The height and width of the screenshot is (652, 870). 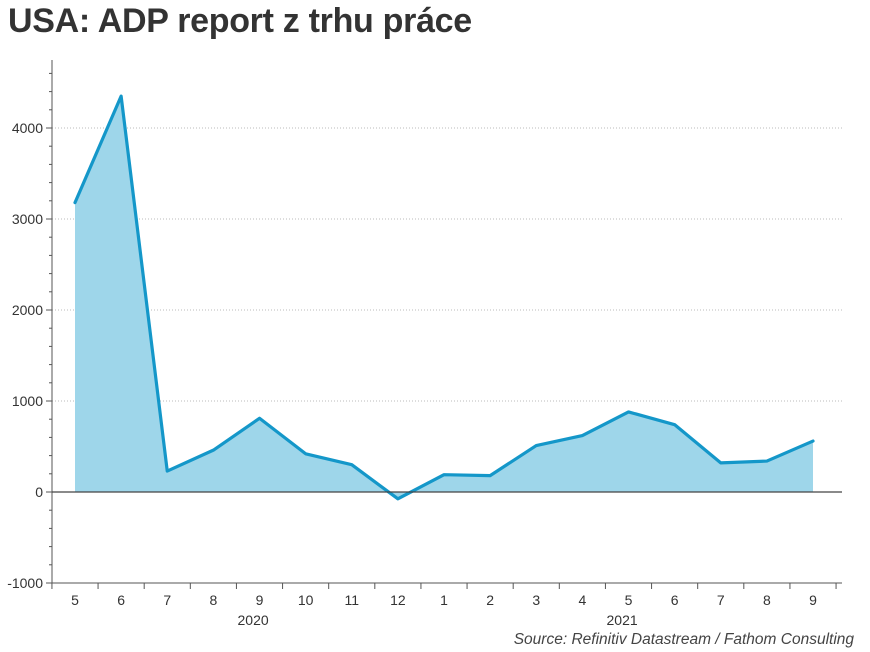 What do you see at coordinates (490, 600) in the screenshot?
I see `x-tick-label: 2` at bounding box center [490, 600].